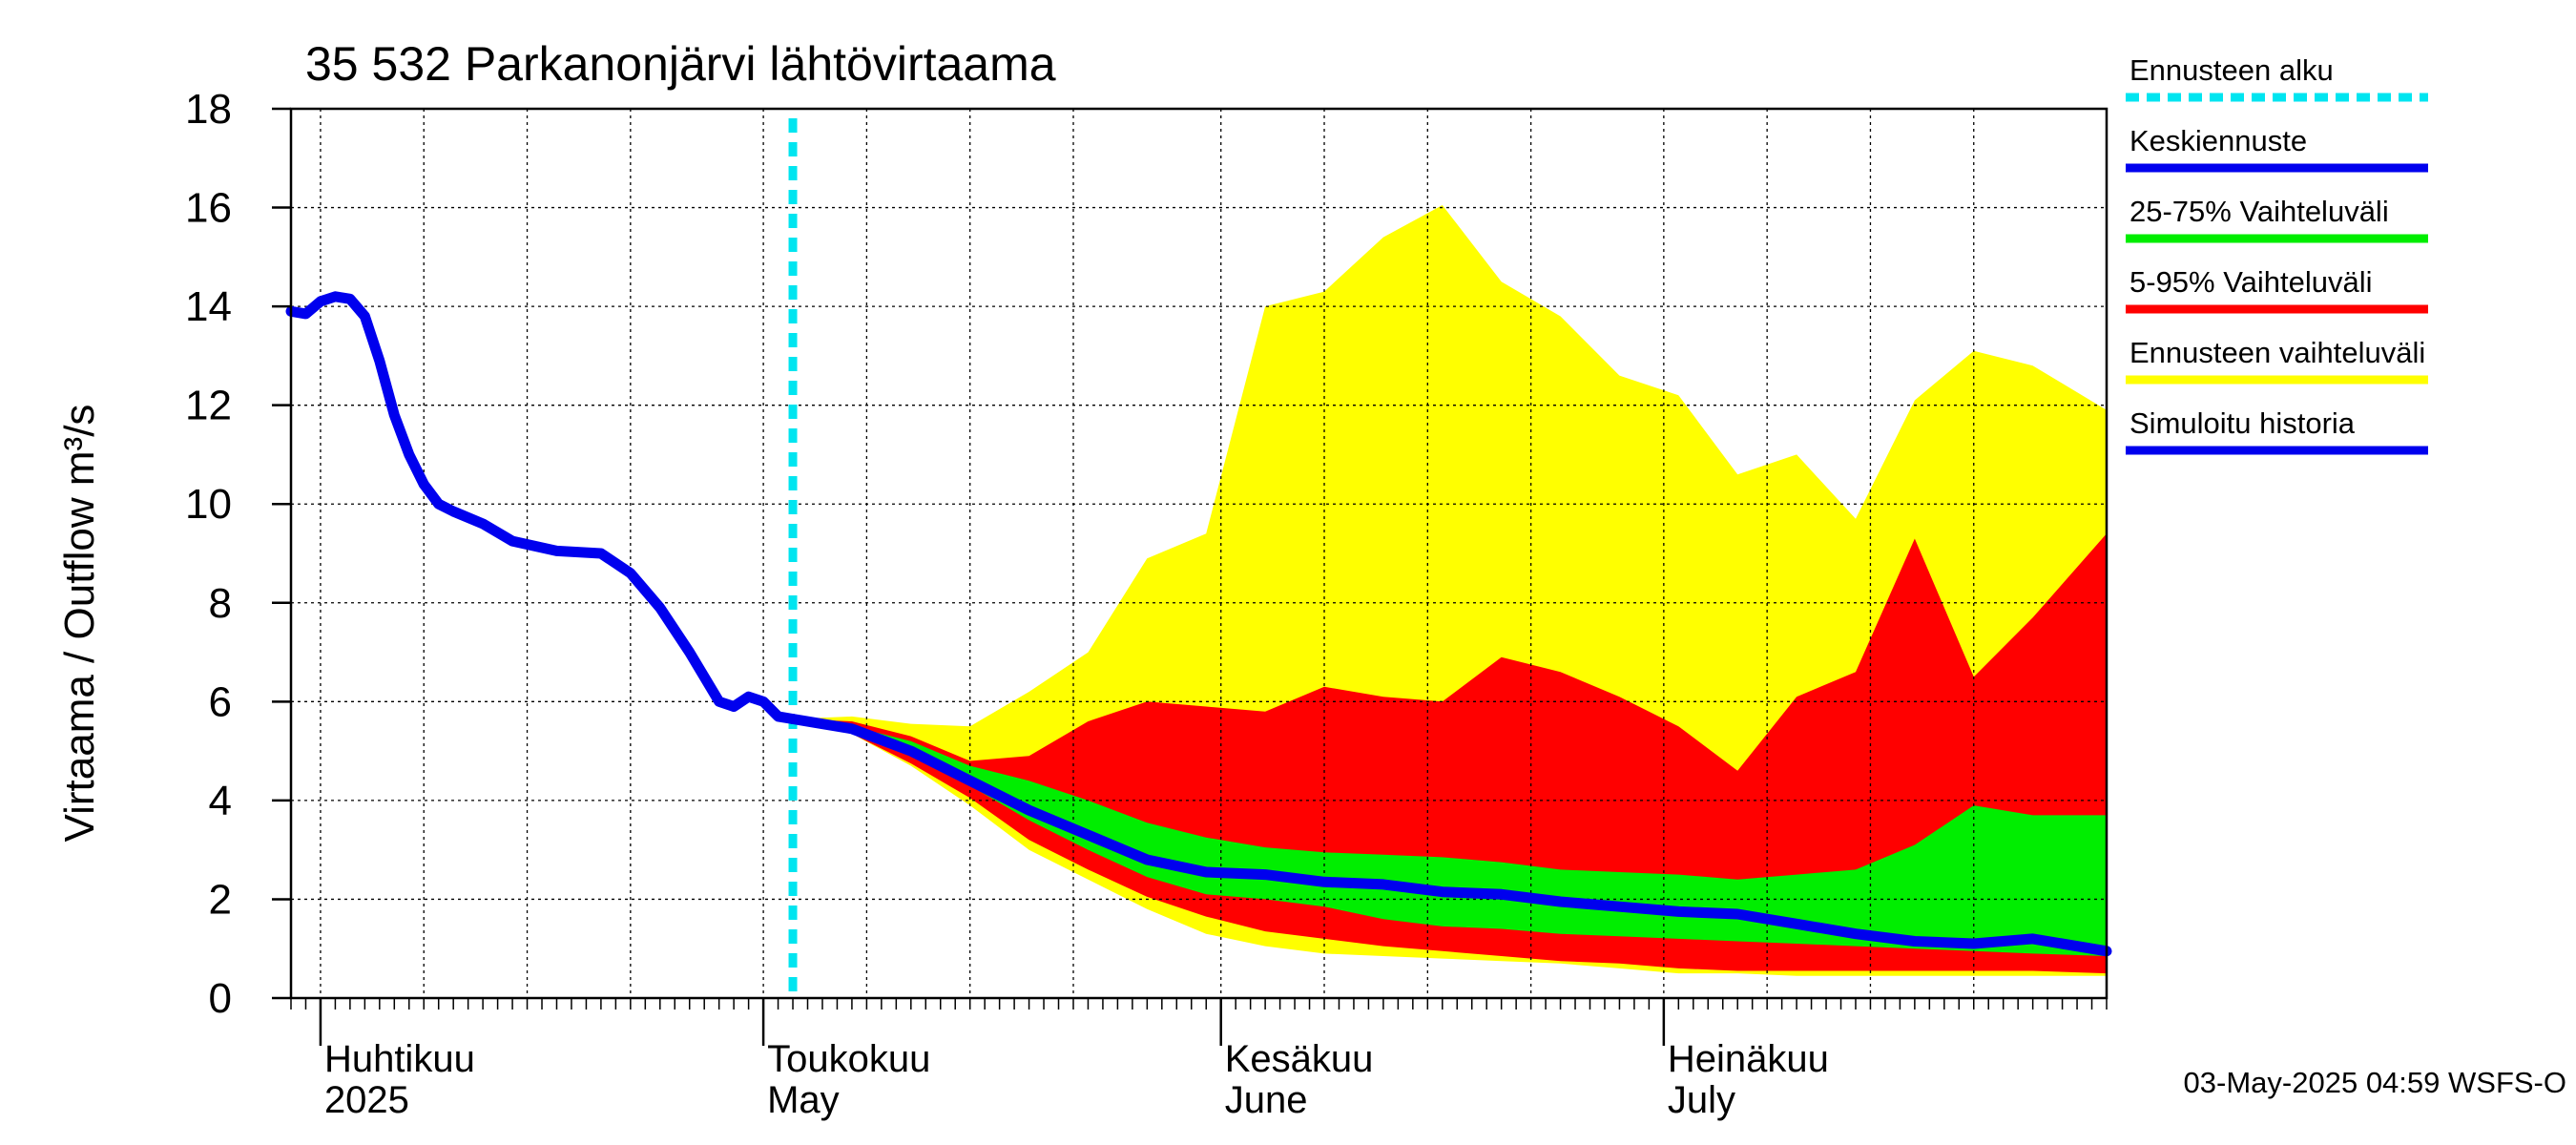 The image size is (2576, 1145). What do you see at coordinates (2250, 282) in the screenshot?
I see `legend-label: 5-95% Vaihteluväli` at bounding box center [2250, 282].